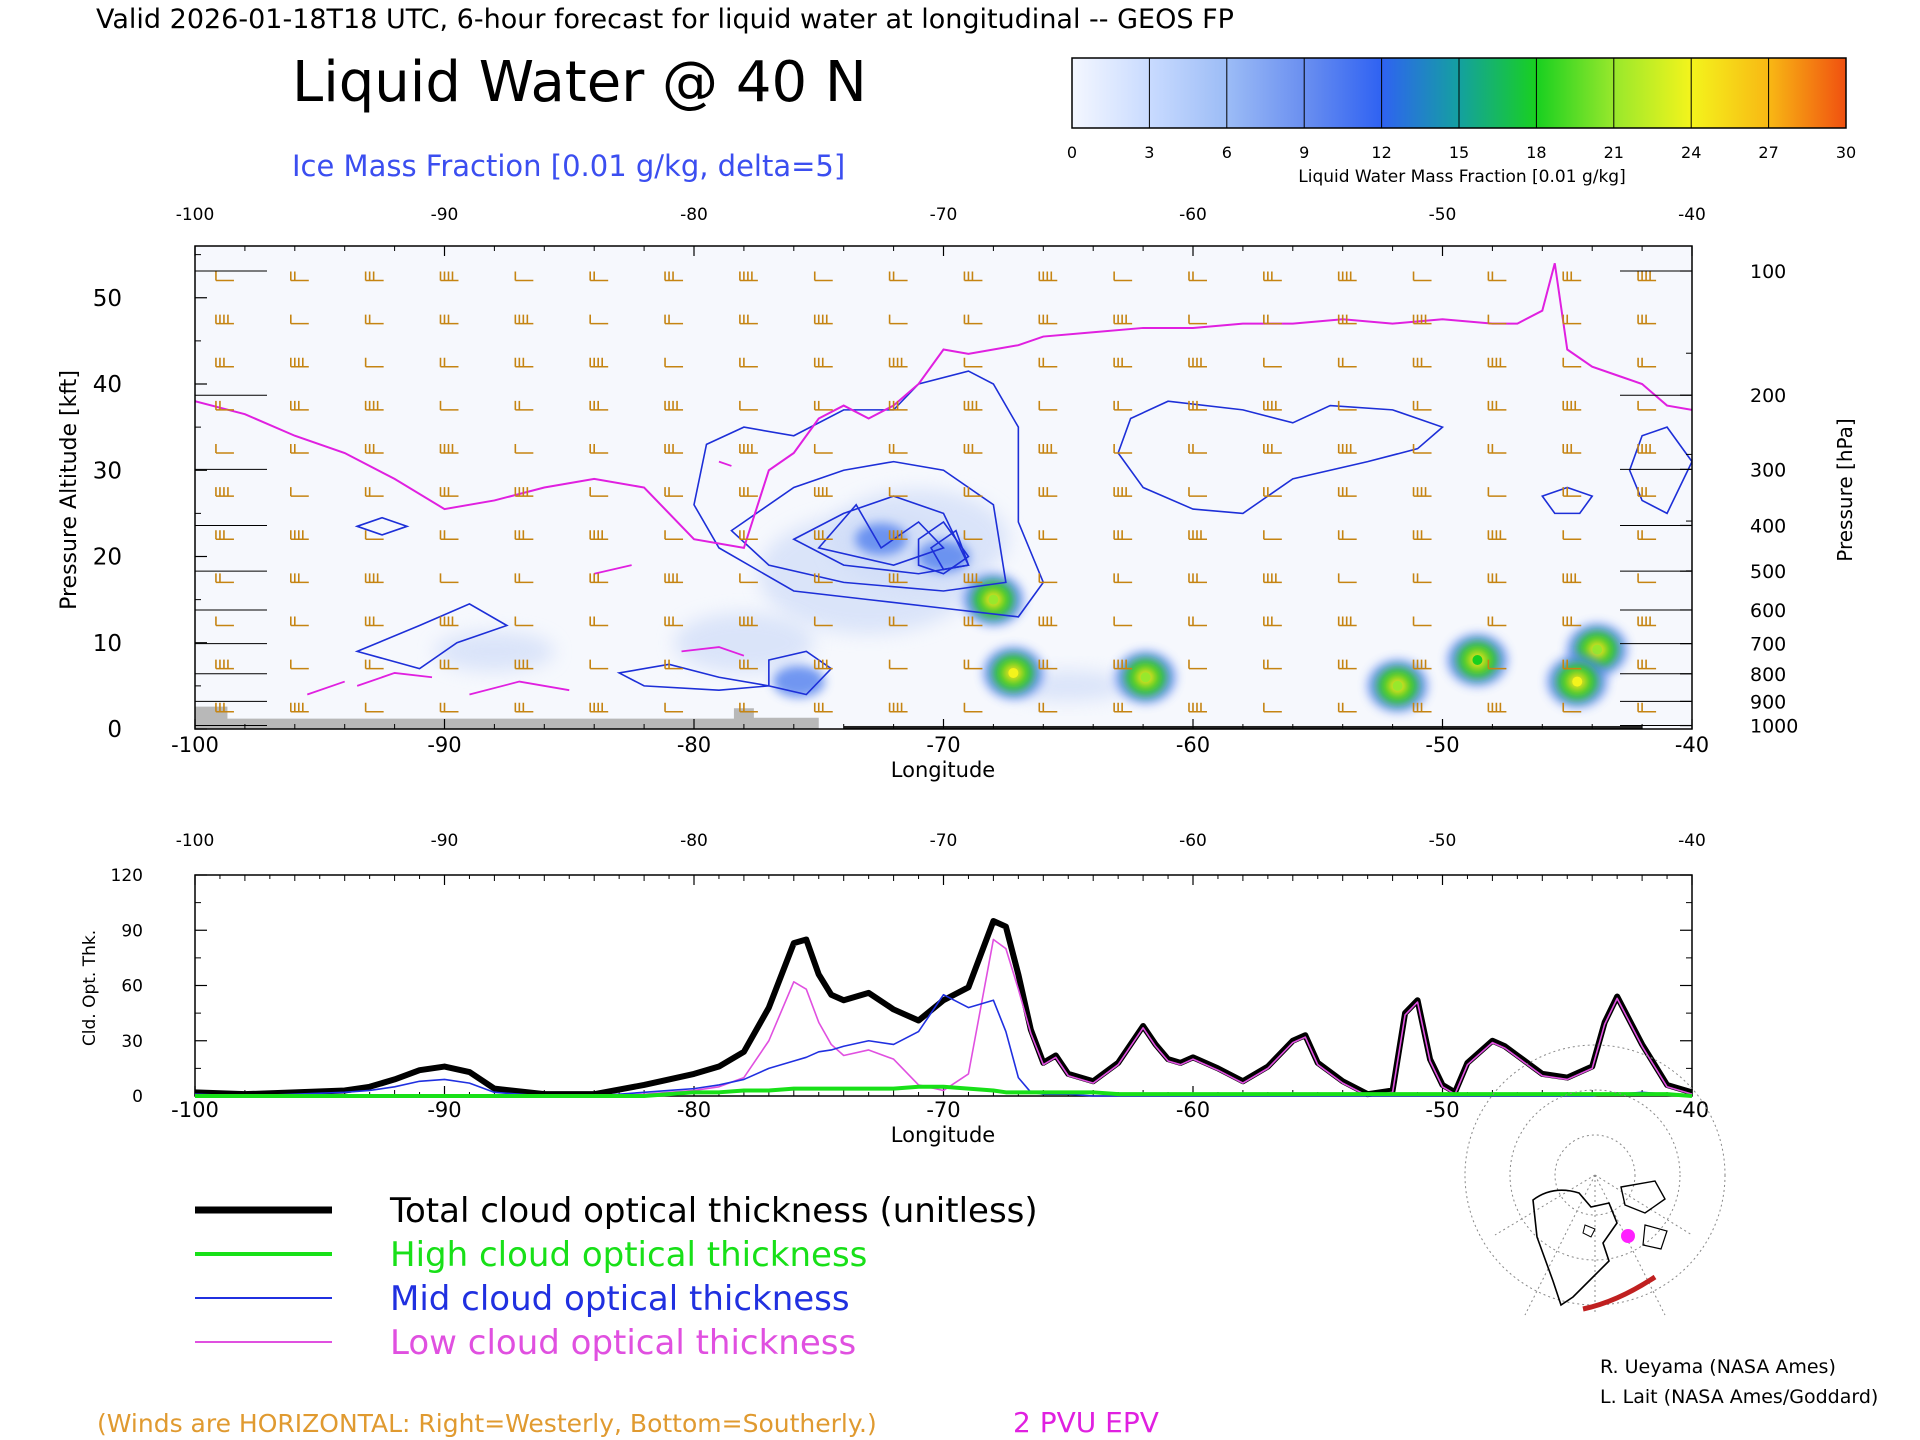 The image size is (1920, 1440). What do you see at coordinates (1072, 152) in the screenshot?
I see `colorbar-tick-label: 0` at bounding box center [1072, 152].